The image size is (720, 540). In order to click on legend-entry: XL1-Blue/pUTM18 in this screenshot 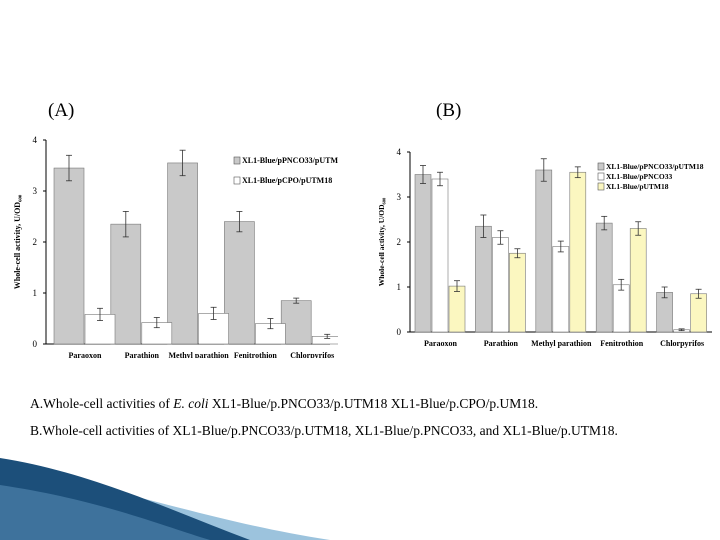, I will do `click(637, 186)`.